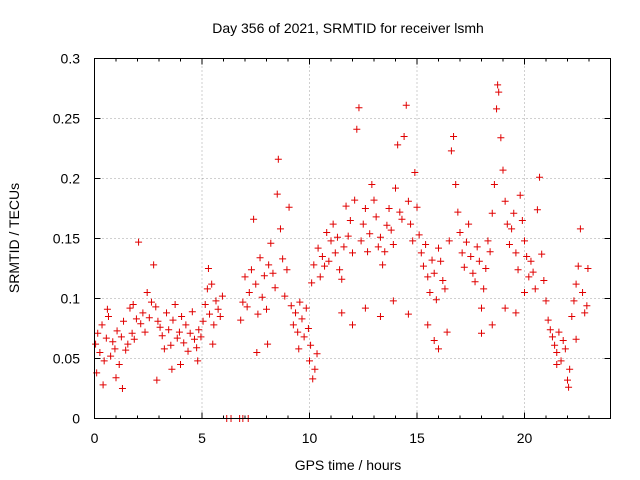 The width and height of the screenshot is (640, 480). Describe the element at coordinates (66, 239) in the screenshot. I see `y-tick-label: 0.15` at that location.